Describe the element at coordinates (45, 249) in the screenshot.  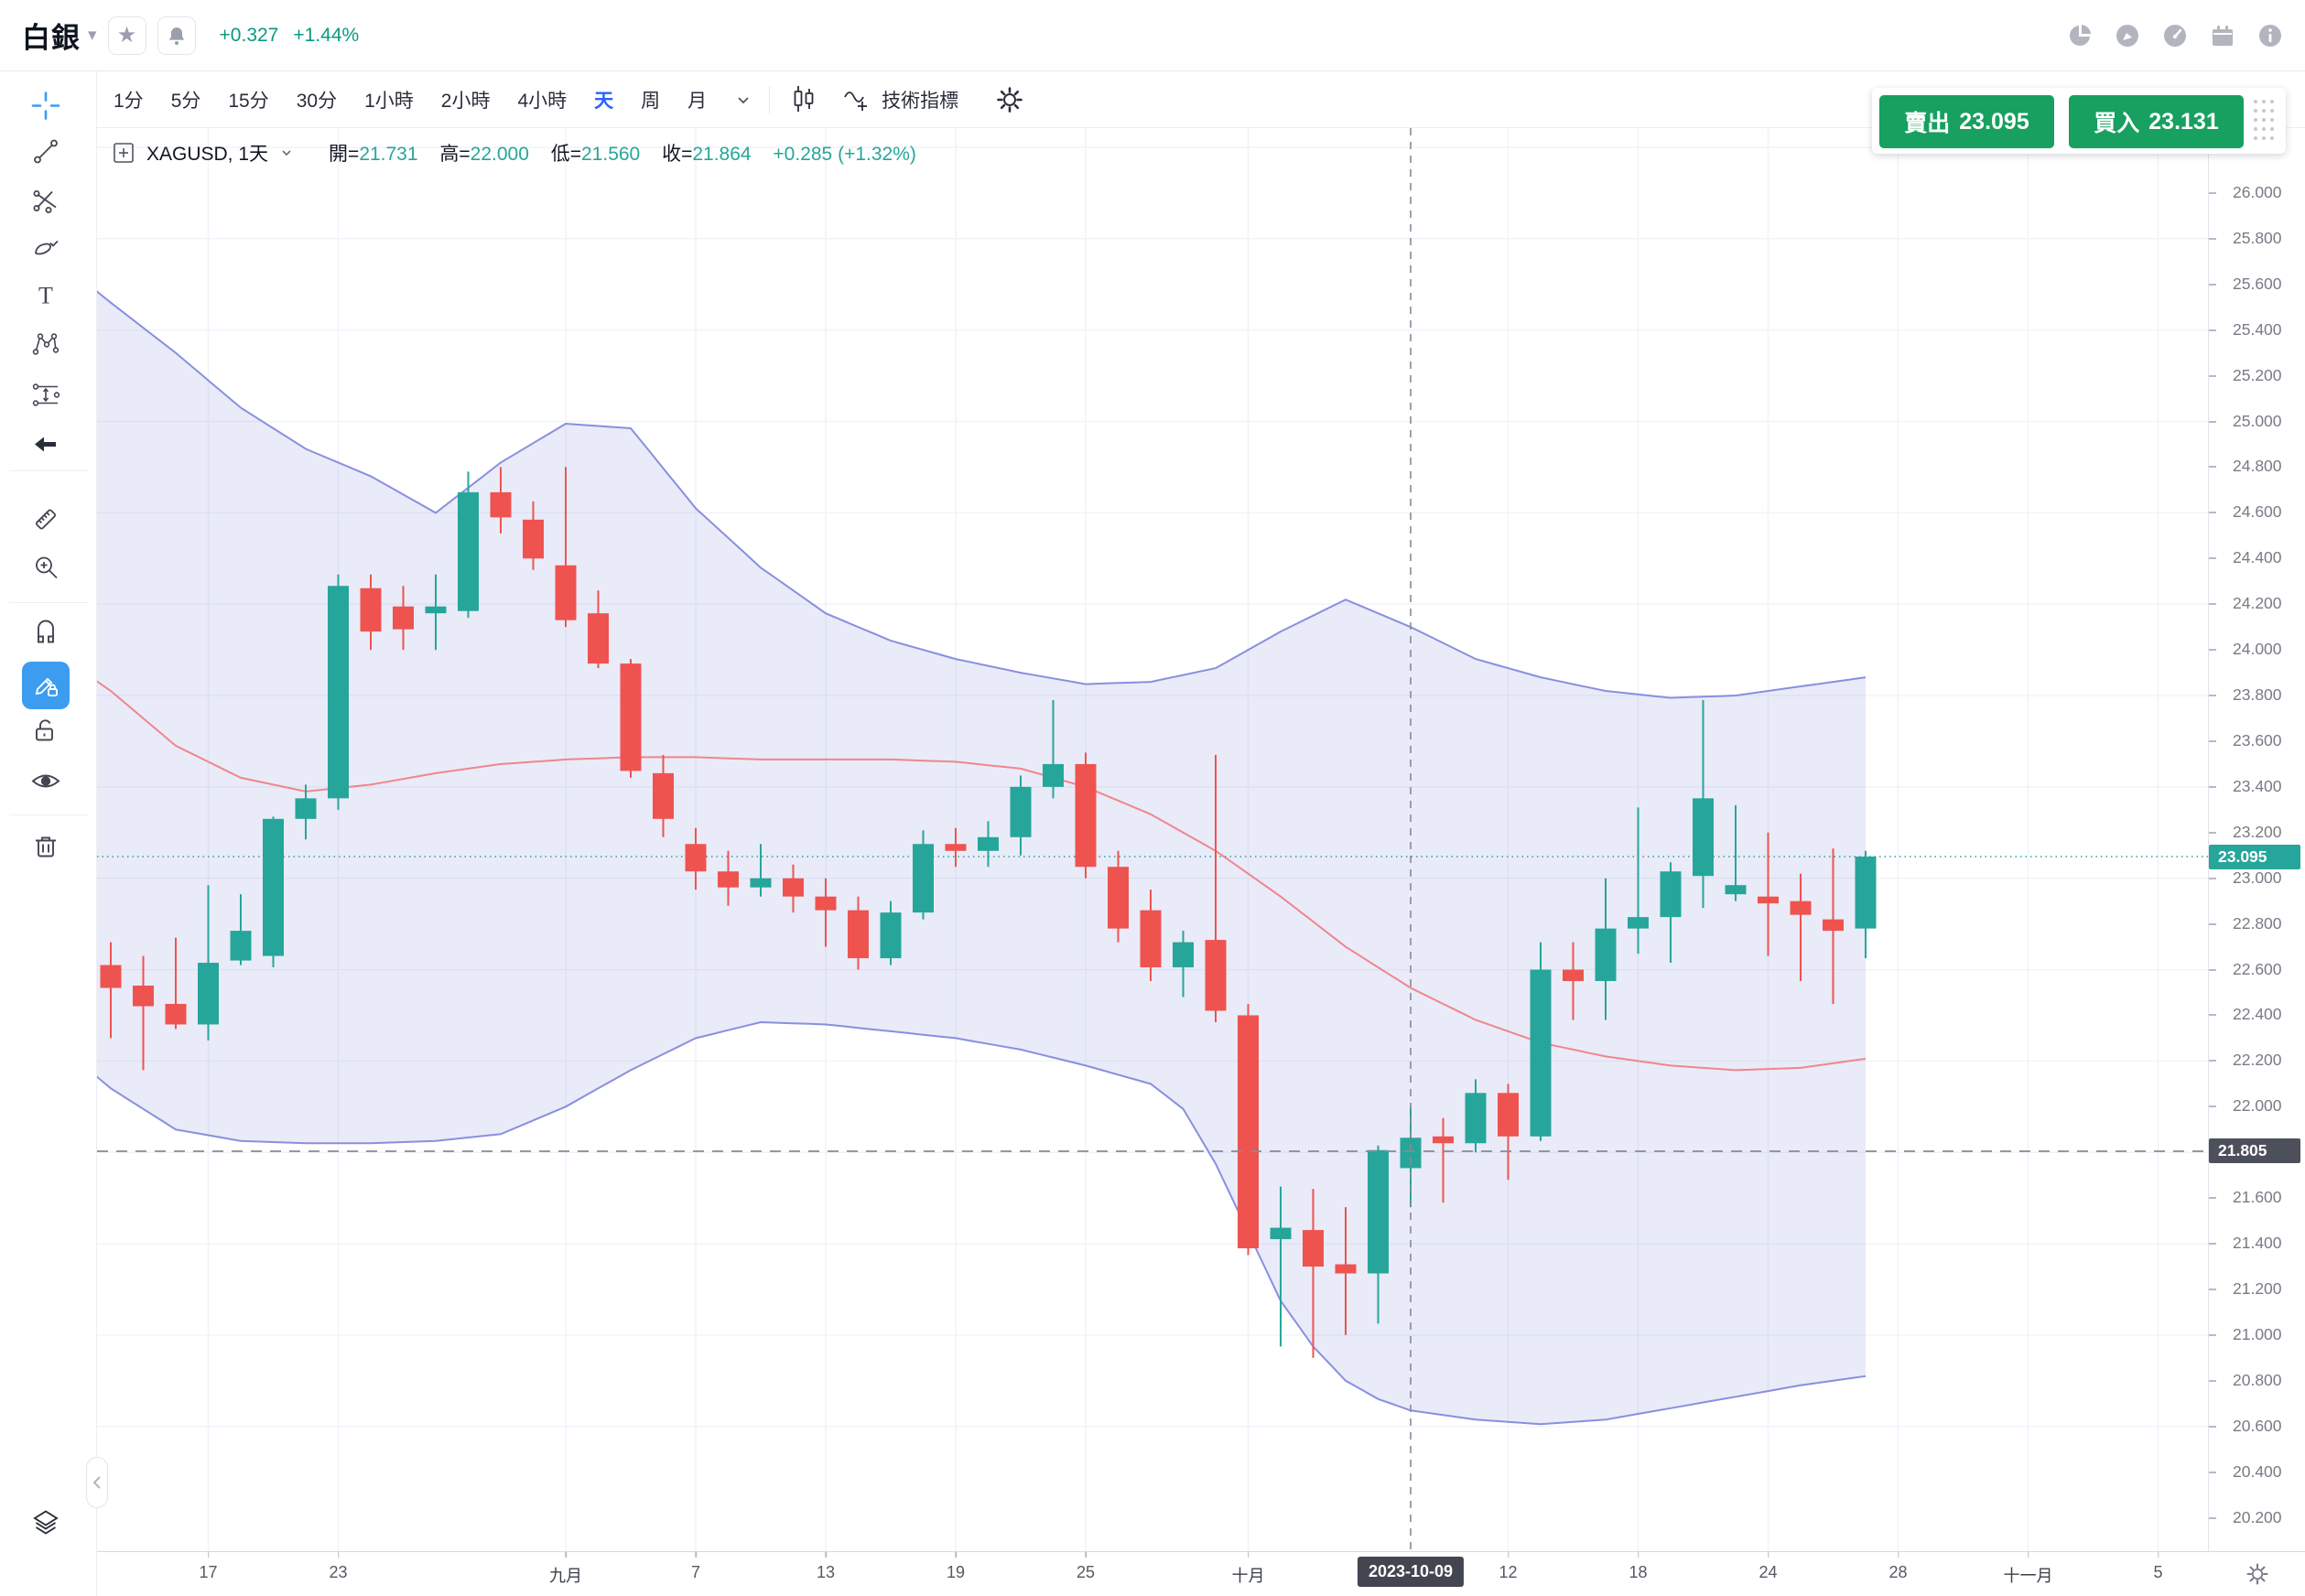
I see `brush-tool` at that location.